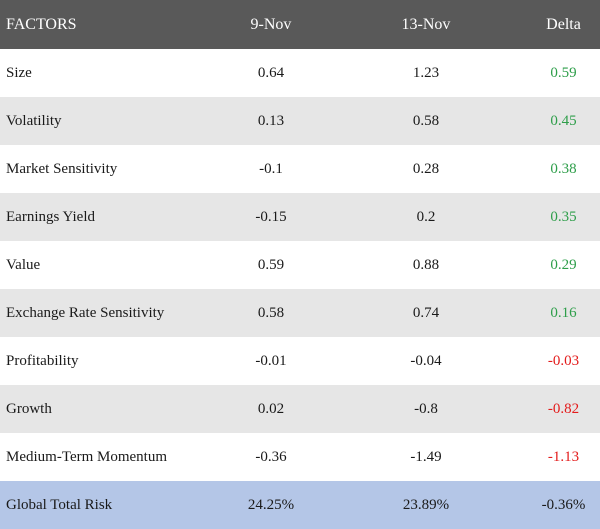 This screenshot has height=529, width=600. What do you see at coordinates (563, 168) in the screenshot?
I see `value-delta: 0.38` at bounding box center [563, 168].